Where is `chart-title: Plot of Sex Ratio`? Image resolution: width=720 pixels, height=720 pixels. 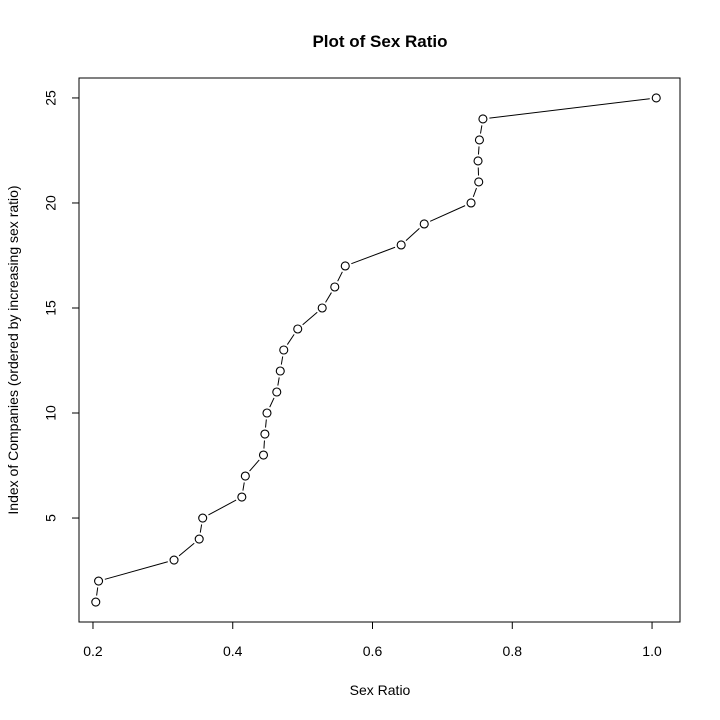 chart-title: Plot of Sex Ratio is located at coordinates (379, 41).